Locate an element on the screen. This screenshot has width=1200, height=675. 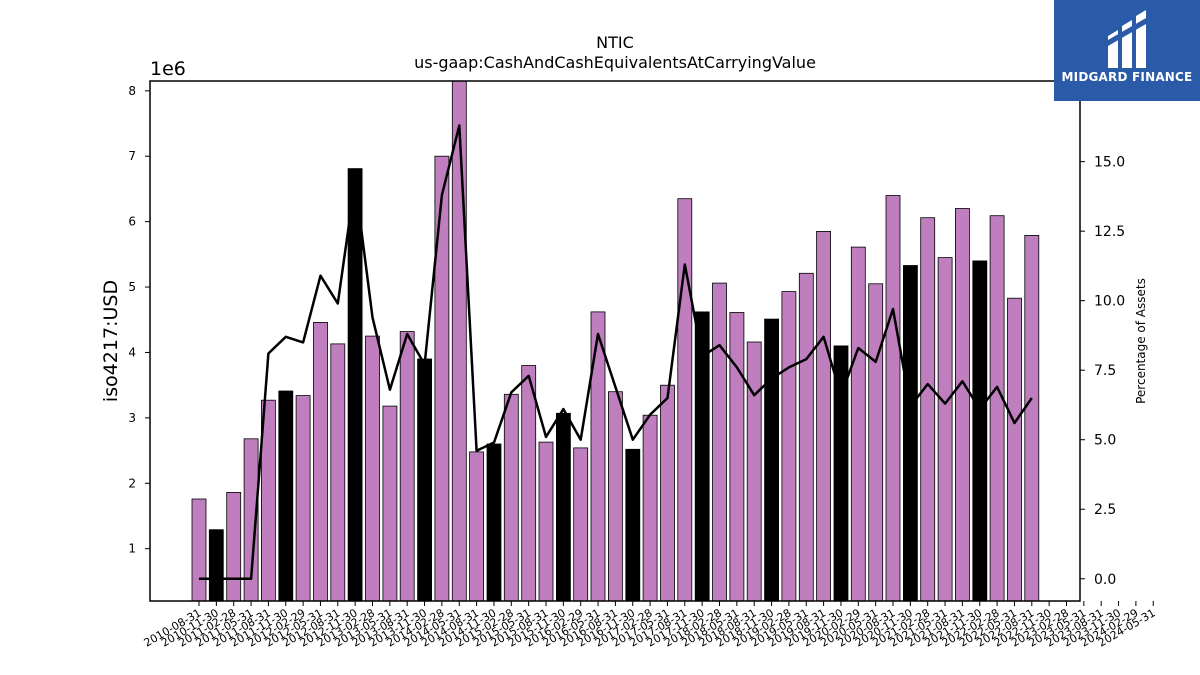
y2-axis-ticks: 0.0 2.5 5.0 7.5 10.0 12.5 15.0 is located at coordinates (1102, 371).